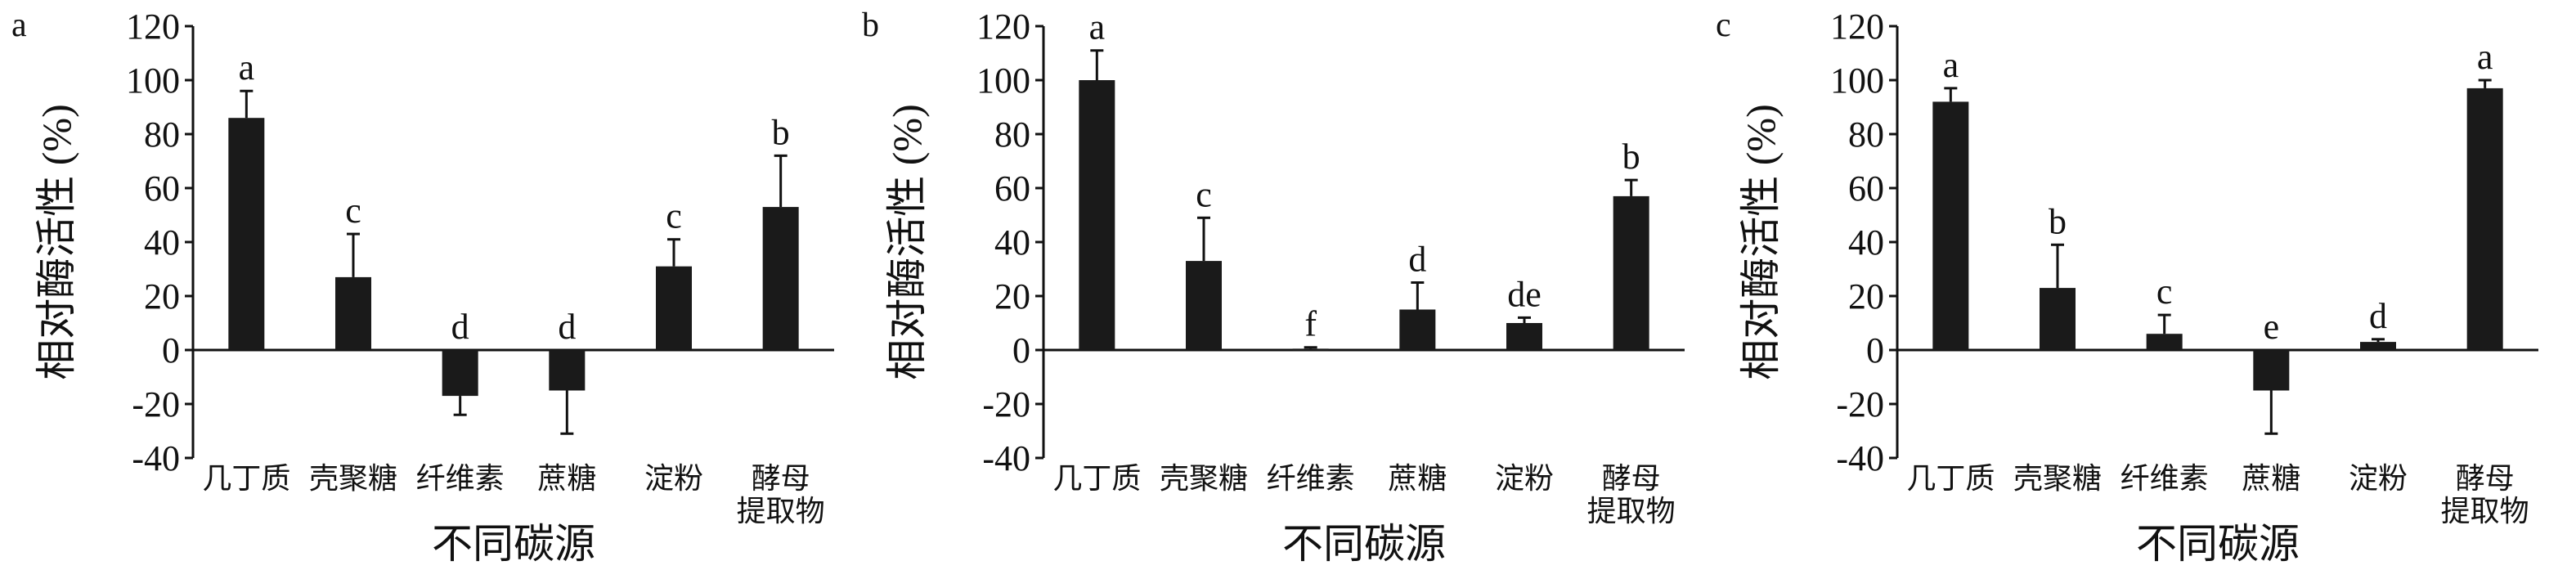 The image size is (2576, 579). Describe the element at coordinates (871, 25) in the screenshot. I see `panel-label: b` at that location.